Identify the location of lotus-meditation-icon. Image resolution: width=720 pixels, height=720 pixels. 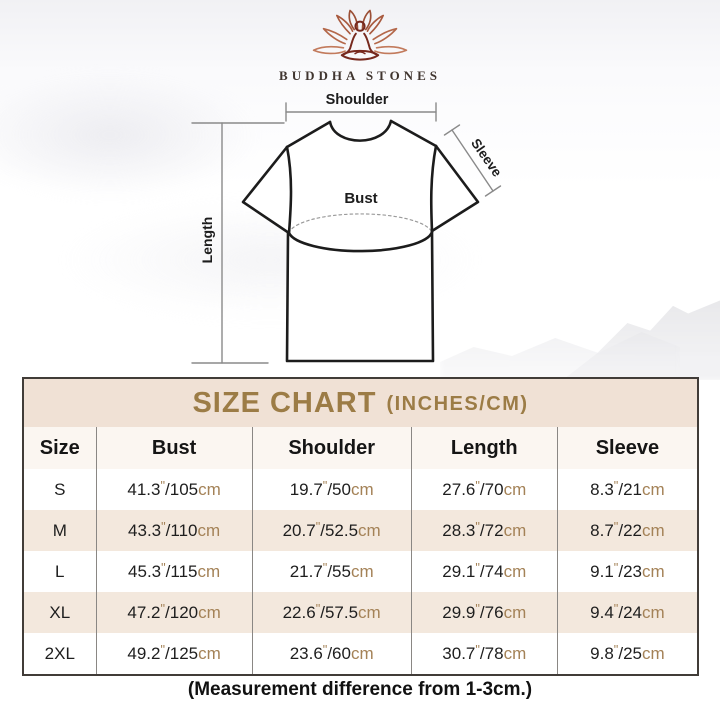
(360, 35).